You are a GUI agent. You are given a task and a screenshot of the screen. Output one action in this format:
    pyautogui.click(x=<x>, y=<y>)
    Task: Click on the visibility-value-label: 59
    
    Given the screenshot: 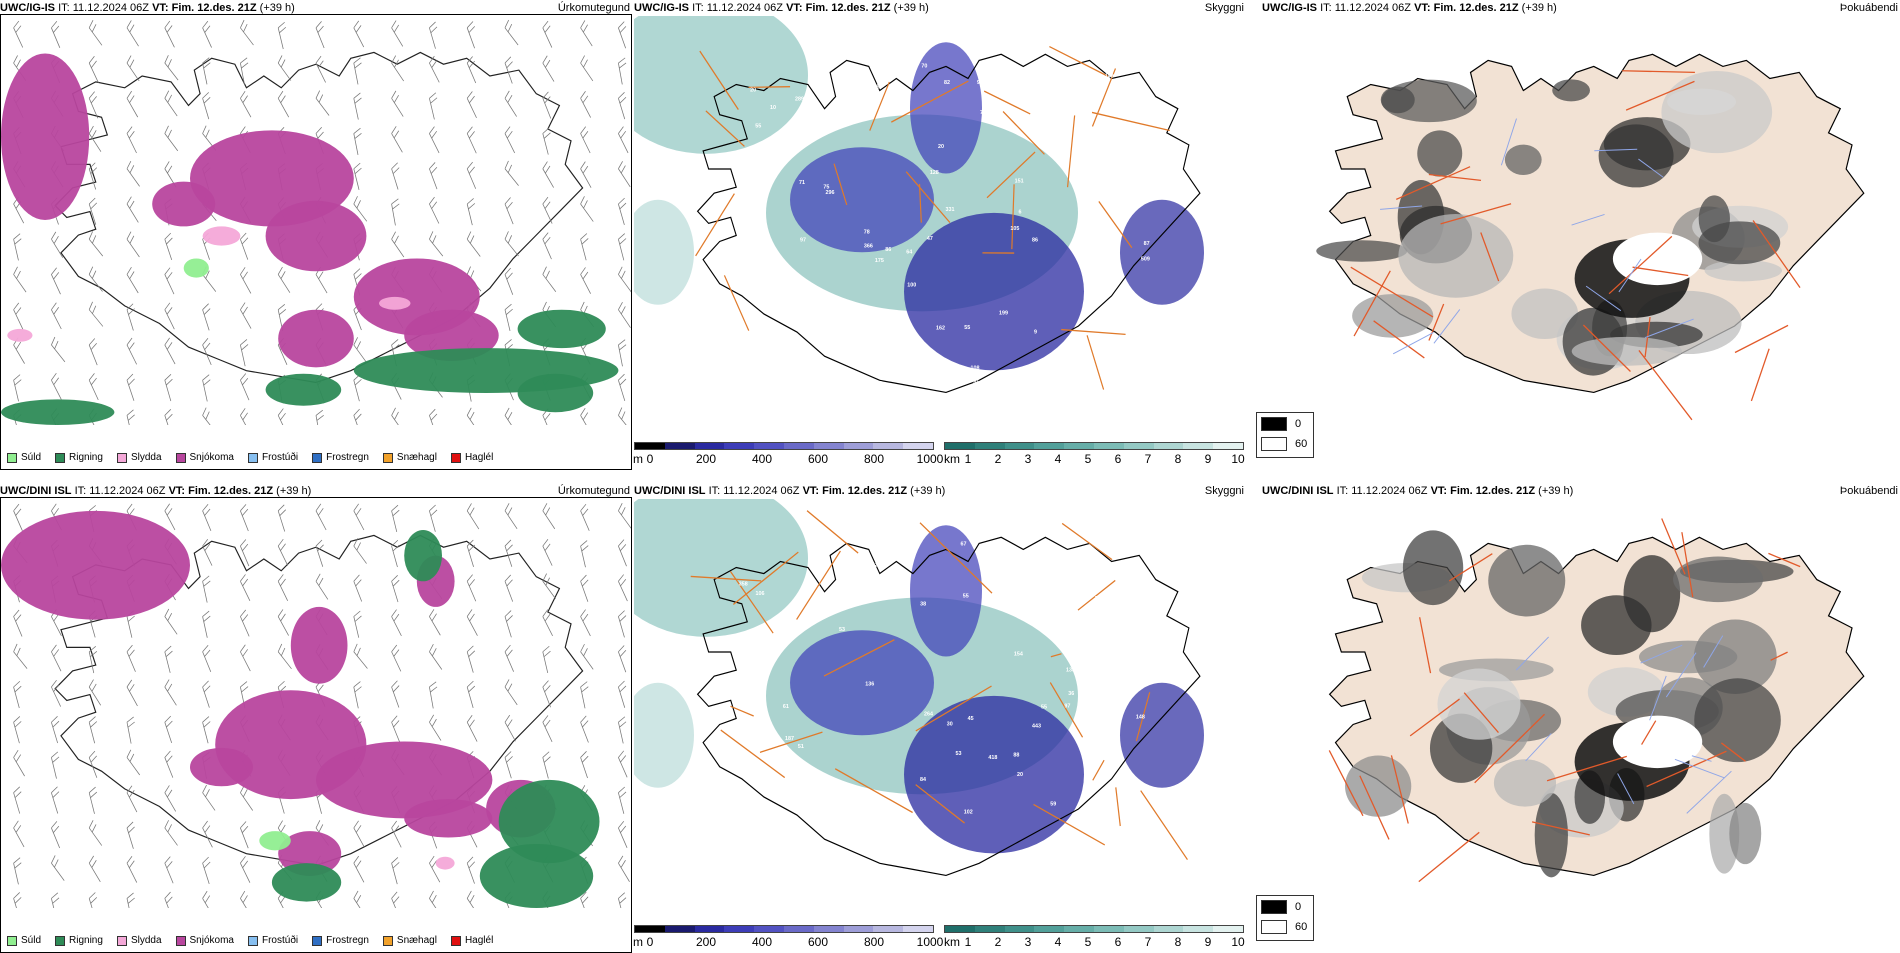 What is the action you would take?
    pyautogui.click(x=879, y=384)
    